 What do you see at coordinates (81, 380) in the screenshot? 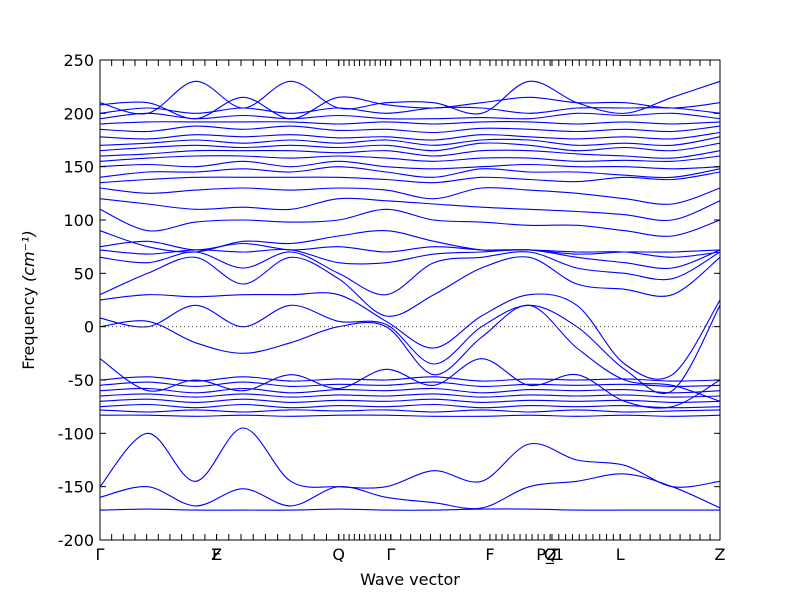
I see `y-tick-label: -50` at bounding box center [81, 380].